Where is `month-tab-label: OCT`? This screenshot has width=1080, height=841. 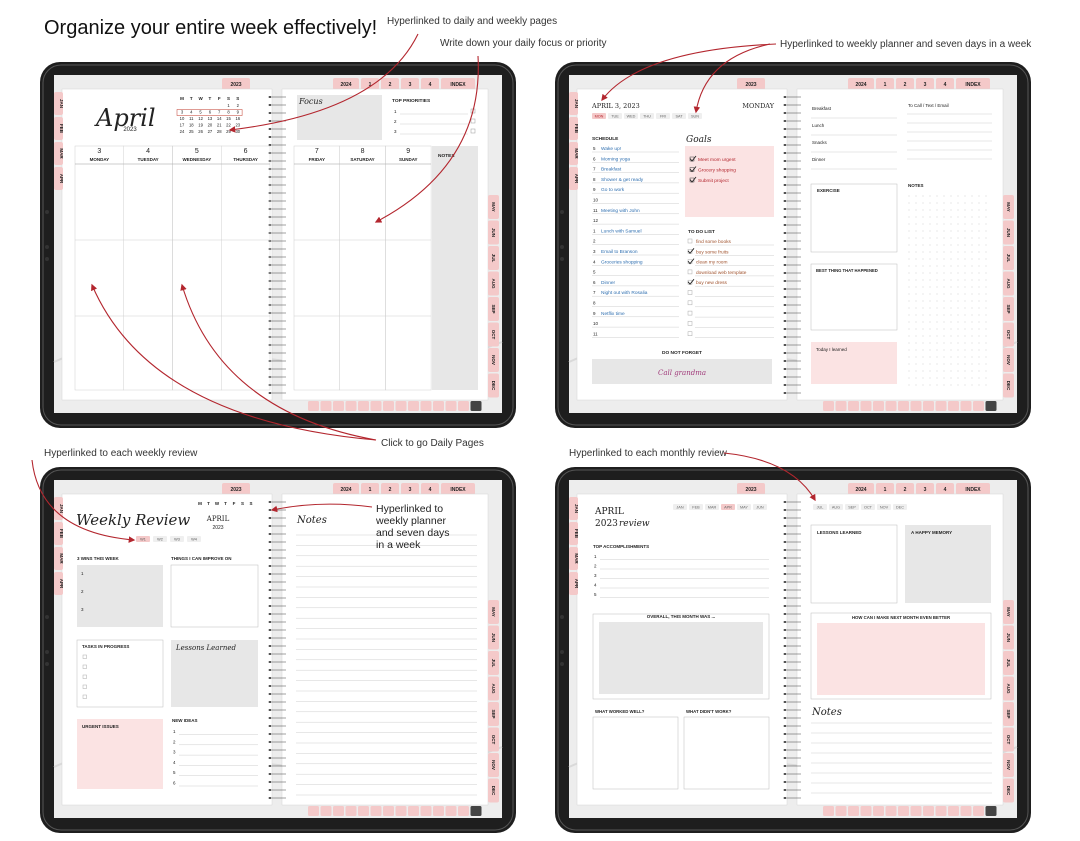
month-tab-label: OCT is located at coordinates (493, 740).